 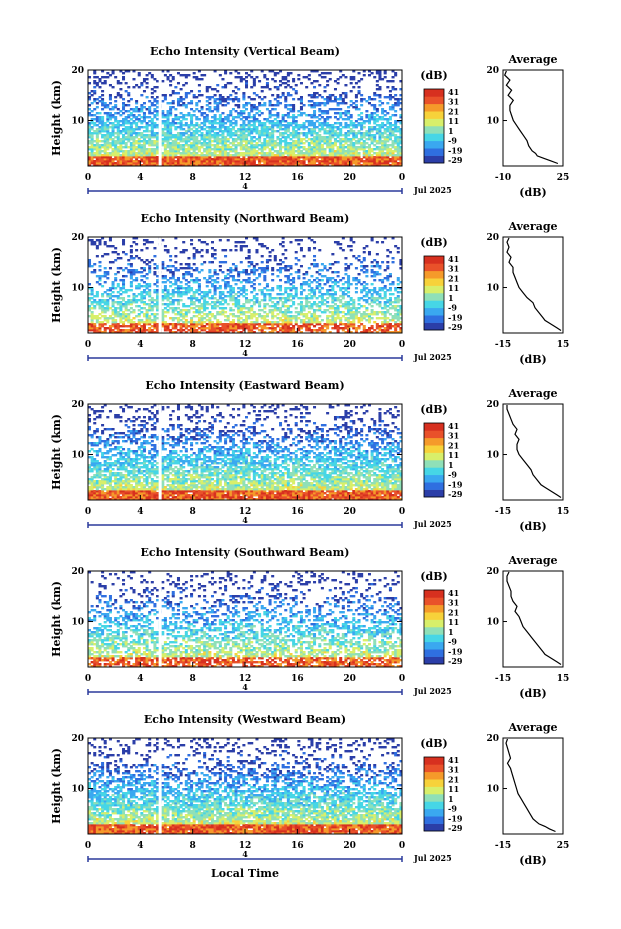 I want to click on colorbar-tick-label: 11, so click(x=453, y=455).